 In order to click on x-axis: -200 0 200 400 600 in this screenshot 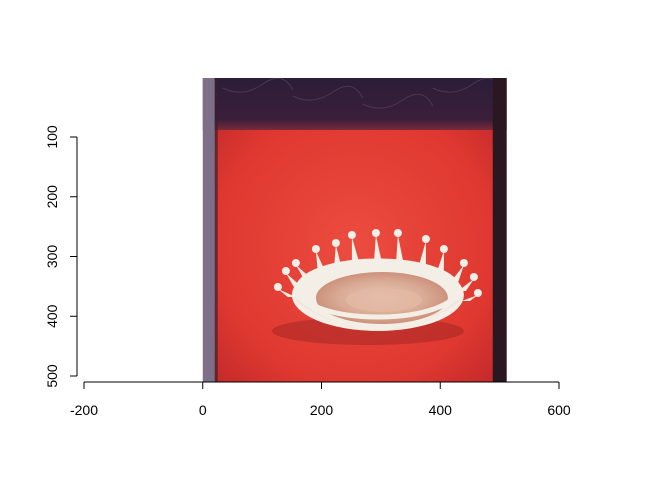, I will do `click(320, 399)`.